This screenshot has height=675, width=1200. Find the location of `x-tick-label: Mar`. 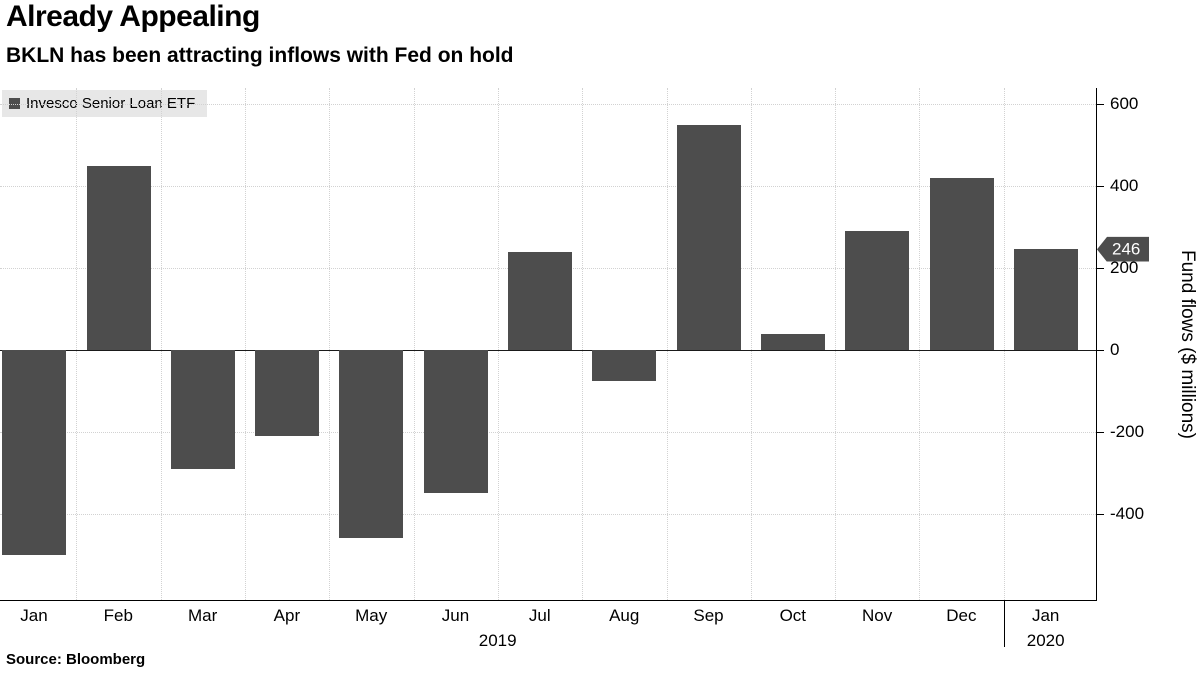

x-tick-label: Mar is located at coordinates (202, 615).